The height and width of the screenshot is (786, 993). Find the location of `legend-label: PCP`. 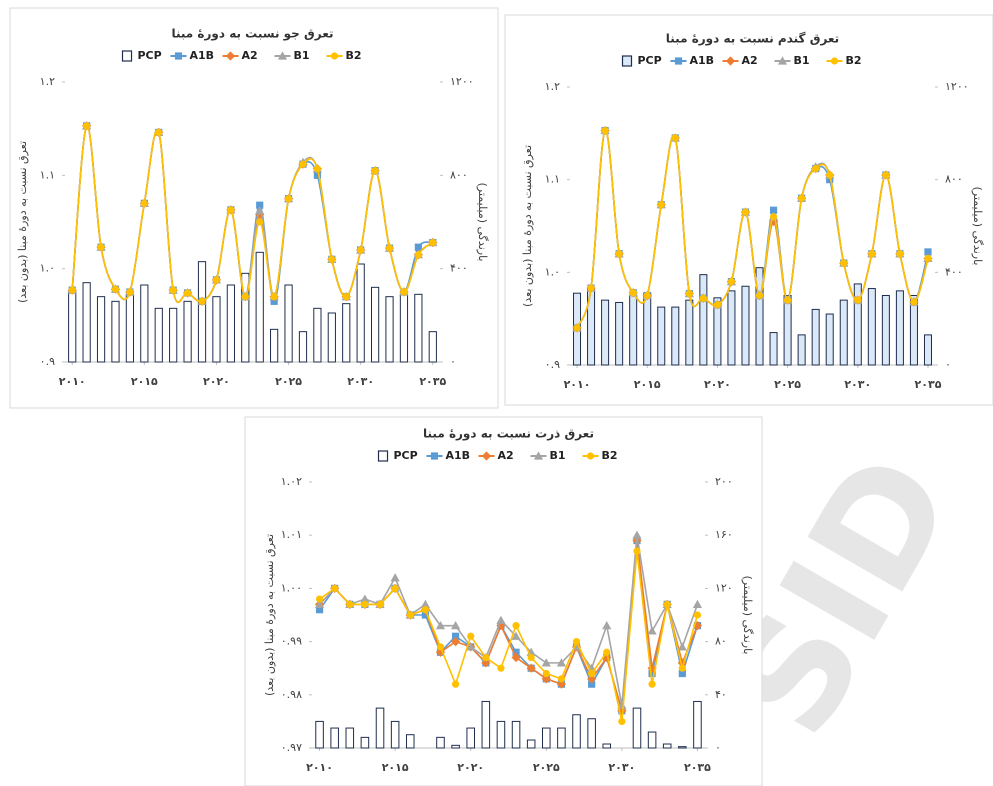

legend-label: PCP is located at coordinates (650, 60).